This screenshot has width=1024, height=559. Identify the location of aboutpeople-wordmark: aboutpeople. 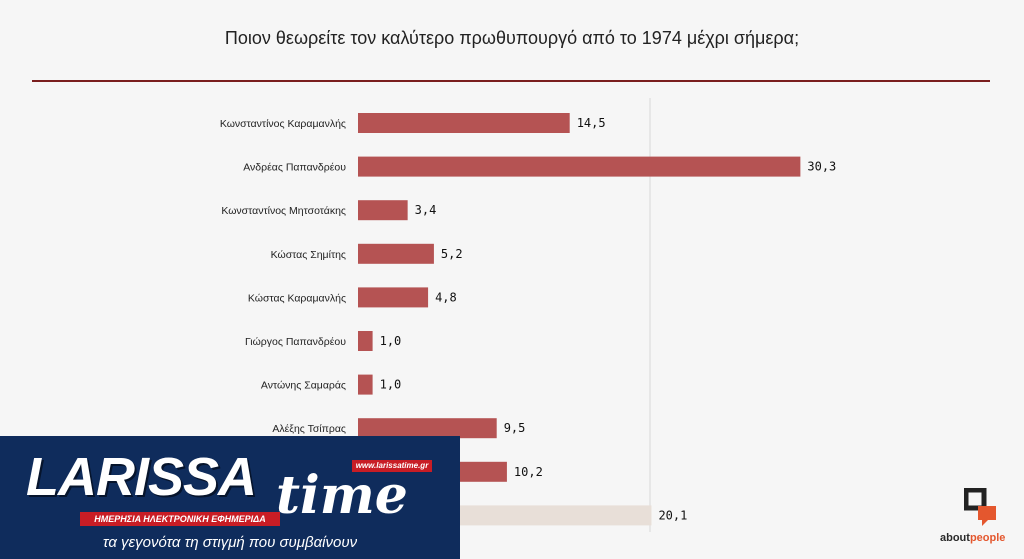
(980, 538).